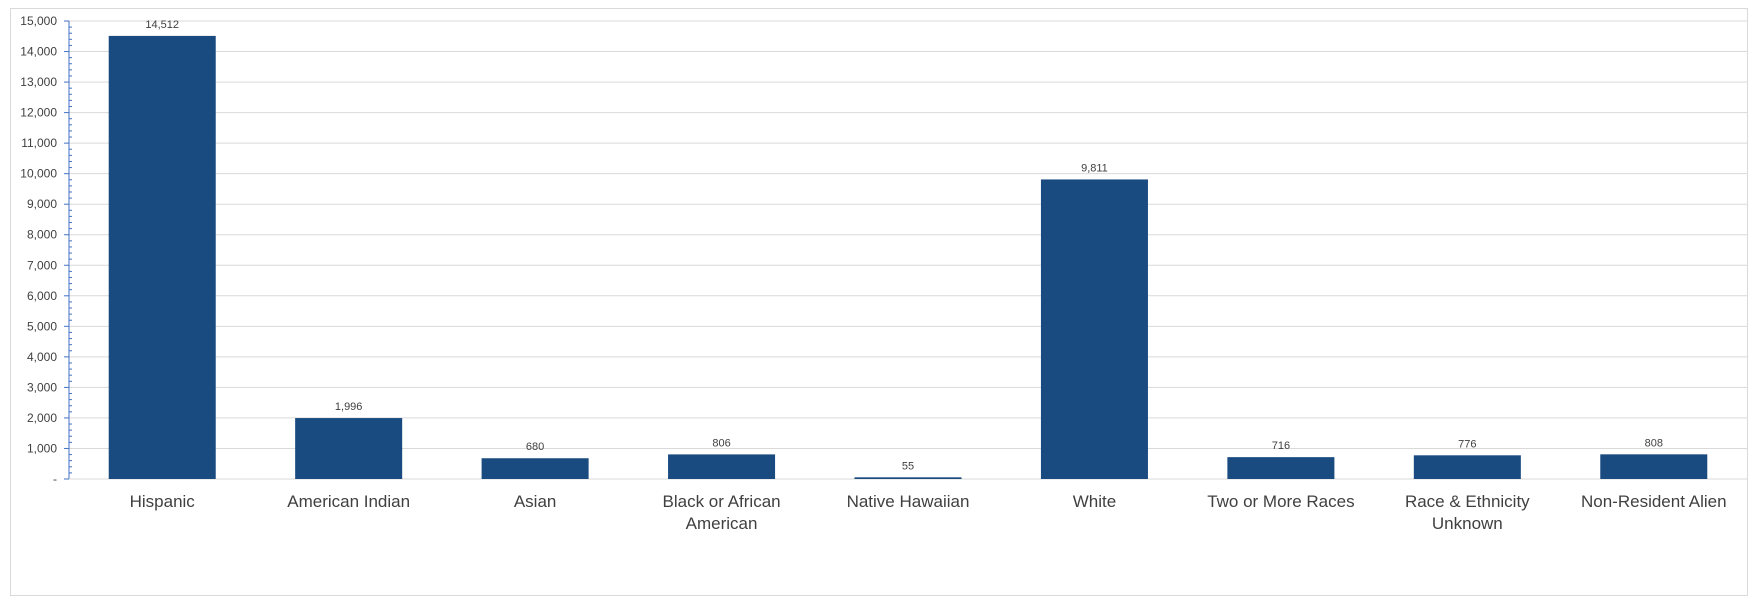 The height and width of the screenshot is (600, 1749). What do you see at coordinates (42, 387) in the screenshot?
I see `y-tick-label: 3,000` at bounding box center [42, 387].